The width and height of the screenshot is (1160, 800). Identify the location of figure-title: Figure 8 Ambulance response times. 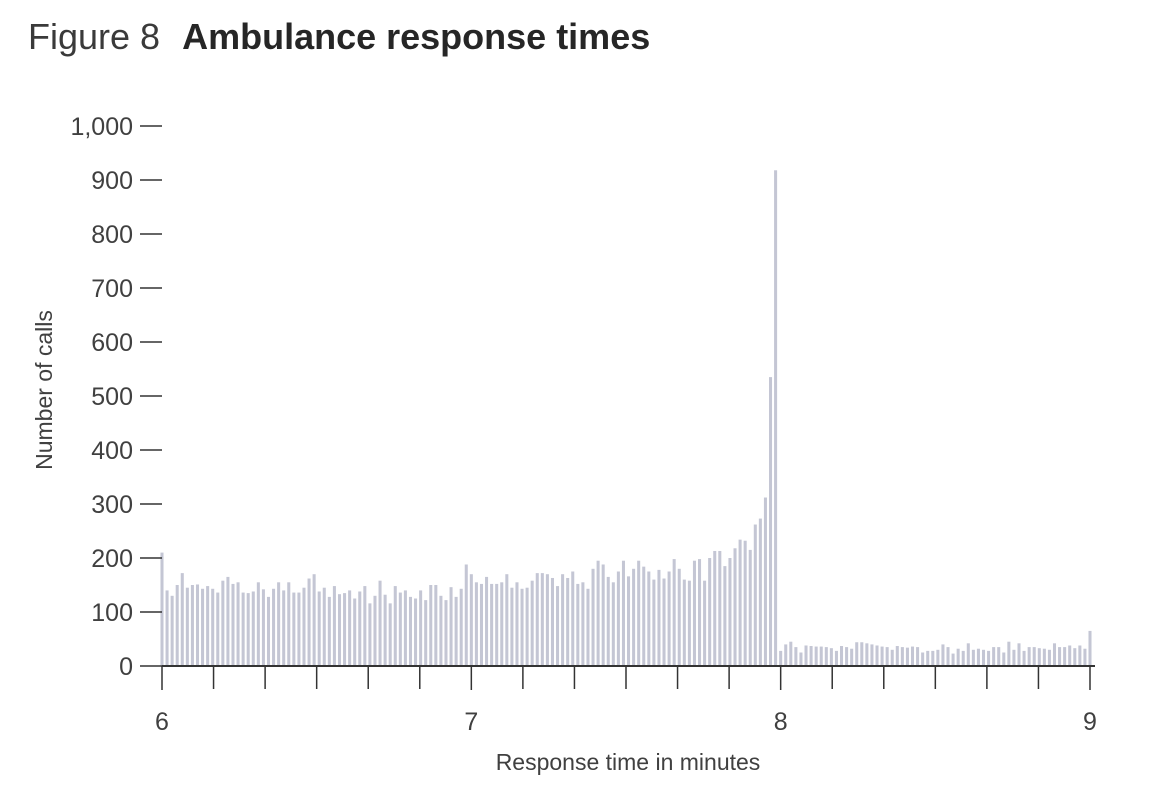
(339, 37).